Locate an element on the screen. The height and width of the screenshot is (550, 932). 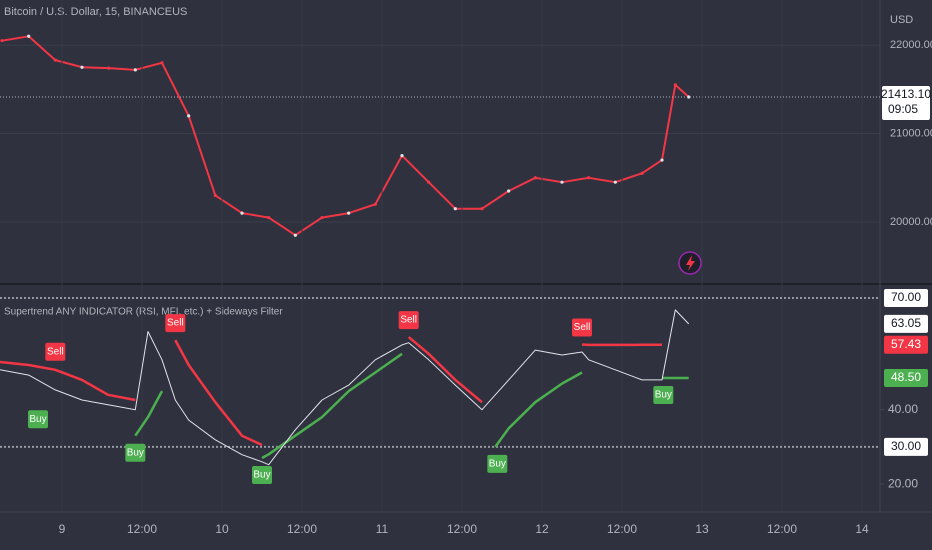
x-tick-label: 9 is located at coordinates (62, 529).